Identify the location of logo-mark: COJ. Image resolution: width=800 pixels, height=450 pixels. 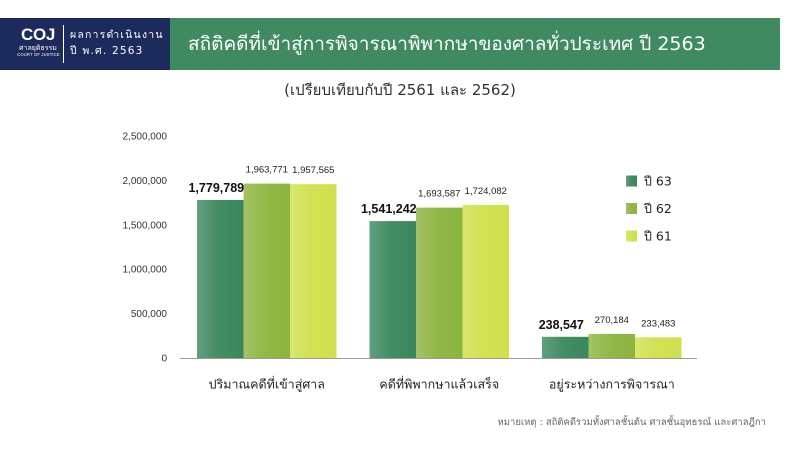
(38, 34).